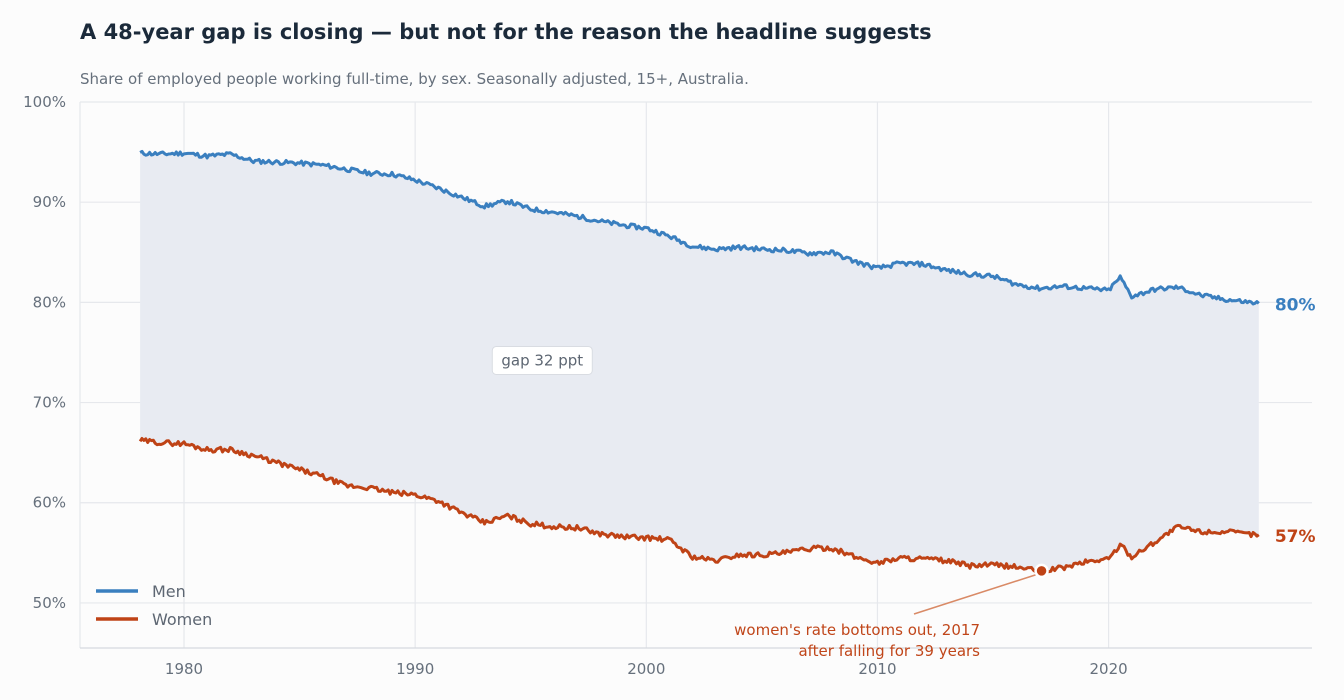 This screenshot has height=700, width=1344. I want to click on legend-label-men: Men, so click(169, 591).